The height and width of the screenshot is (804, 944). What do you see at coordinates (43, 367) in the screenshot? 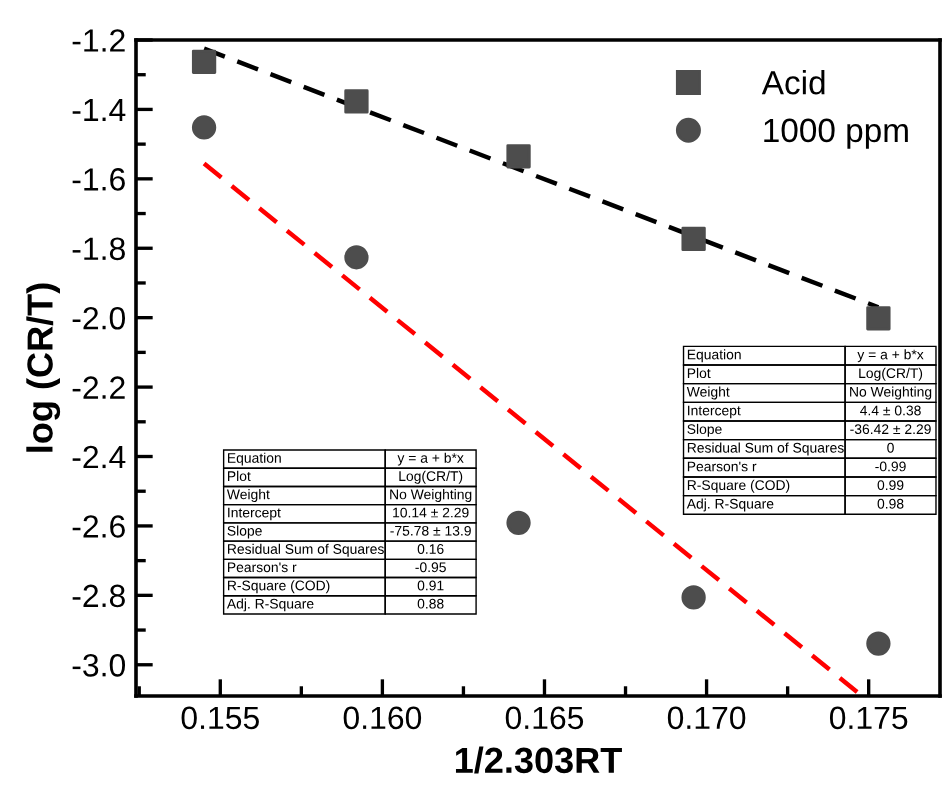
I see `y-axis-title: log (CR/T)` at bounding box center [43, 367].